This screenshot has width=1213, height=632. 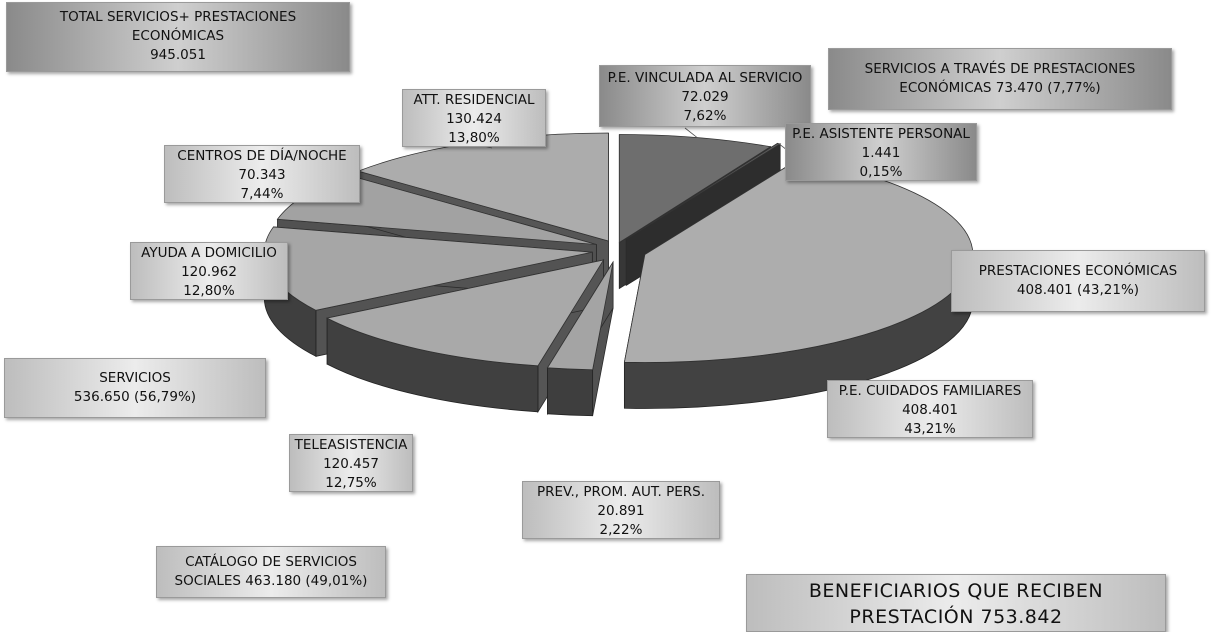 I want to click on servicios-pe-line1: SERVICIOS A TRAVÉS DE PRESTACIONES, so click(x=1000, y=69).